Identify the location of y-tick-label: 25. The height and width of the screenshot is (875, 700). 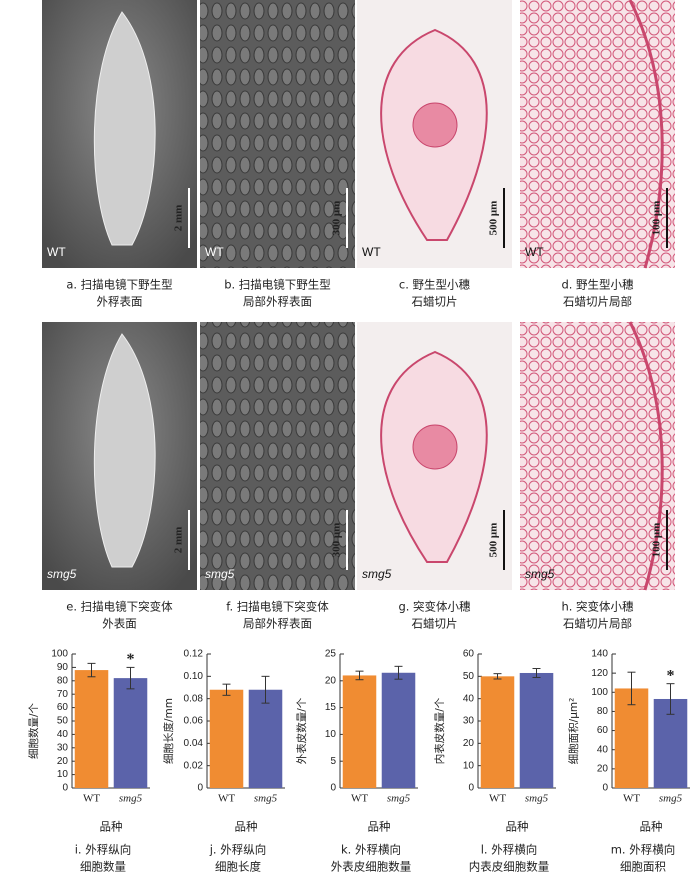
(331, 654).